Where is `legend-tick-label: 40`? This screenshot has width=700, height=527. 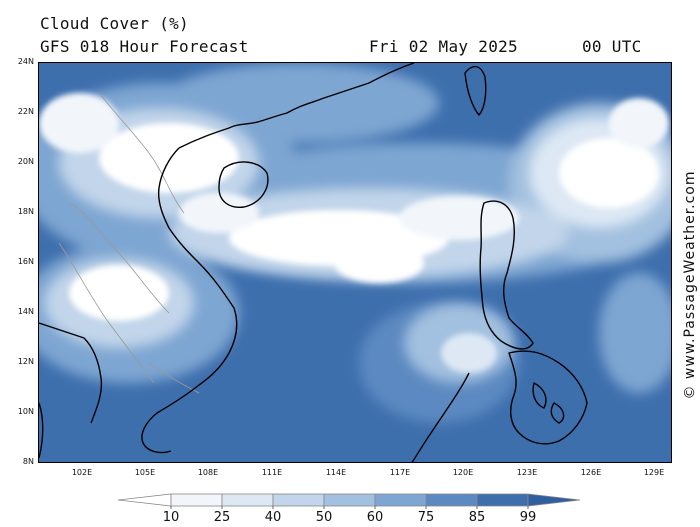
legend-tick-label: 40 is located at coordinates (273, 517).